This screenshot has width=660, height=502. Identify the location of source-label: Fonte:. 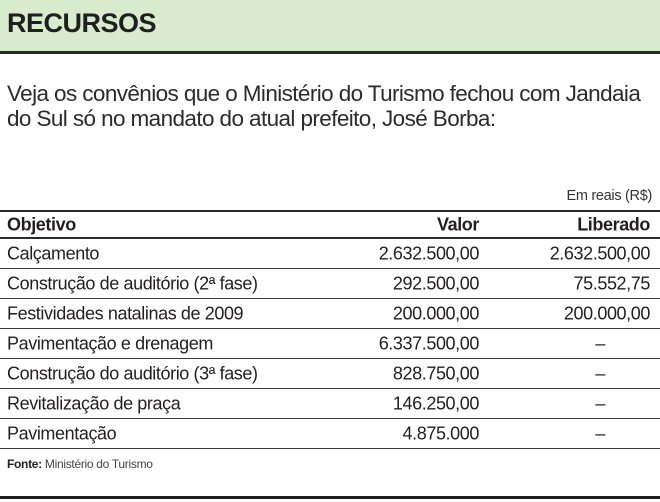
(24, 464).